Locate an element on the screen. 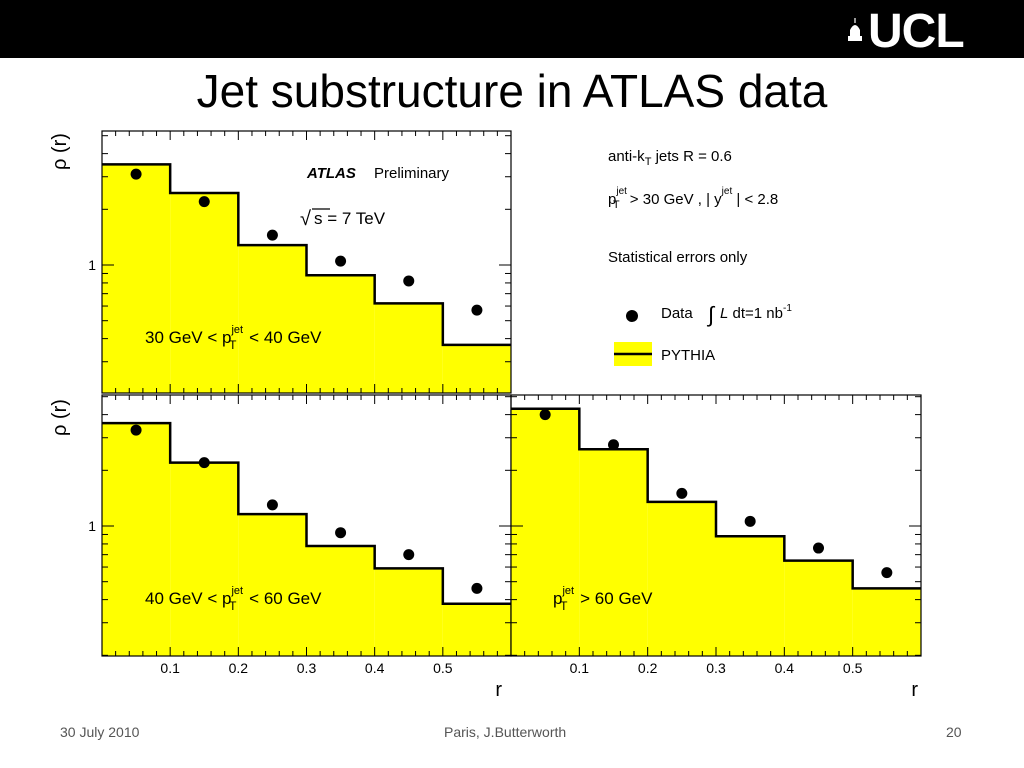 Image resolution: width=1024 pixels, height=768 pixels. legend-cut: pjet T > 30 GeV , | yjet | < 2.8 is located at coordinates (693, 198).